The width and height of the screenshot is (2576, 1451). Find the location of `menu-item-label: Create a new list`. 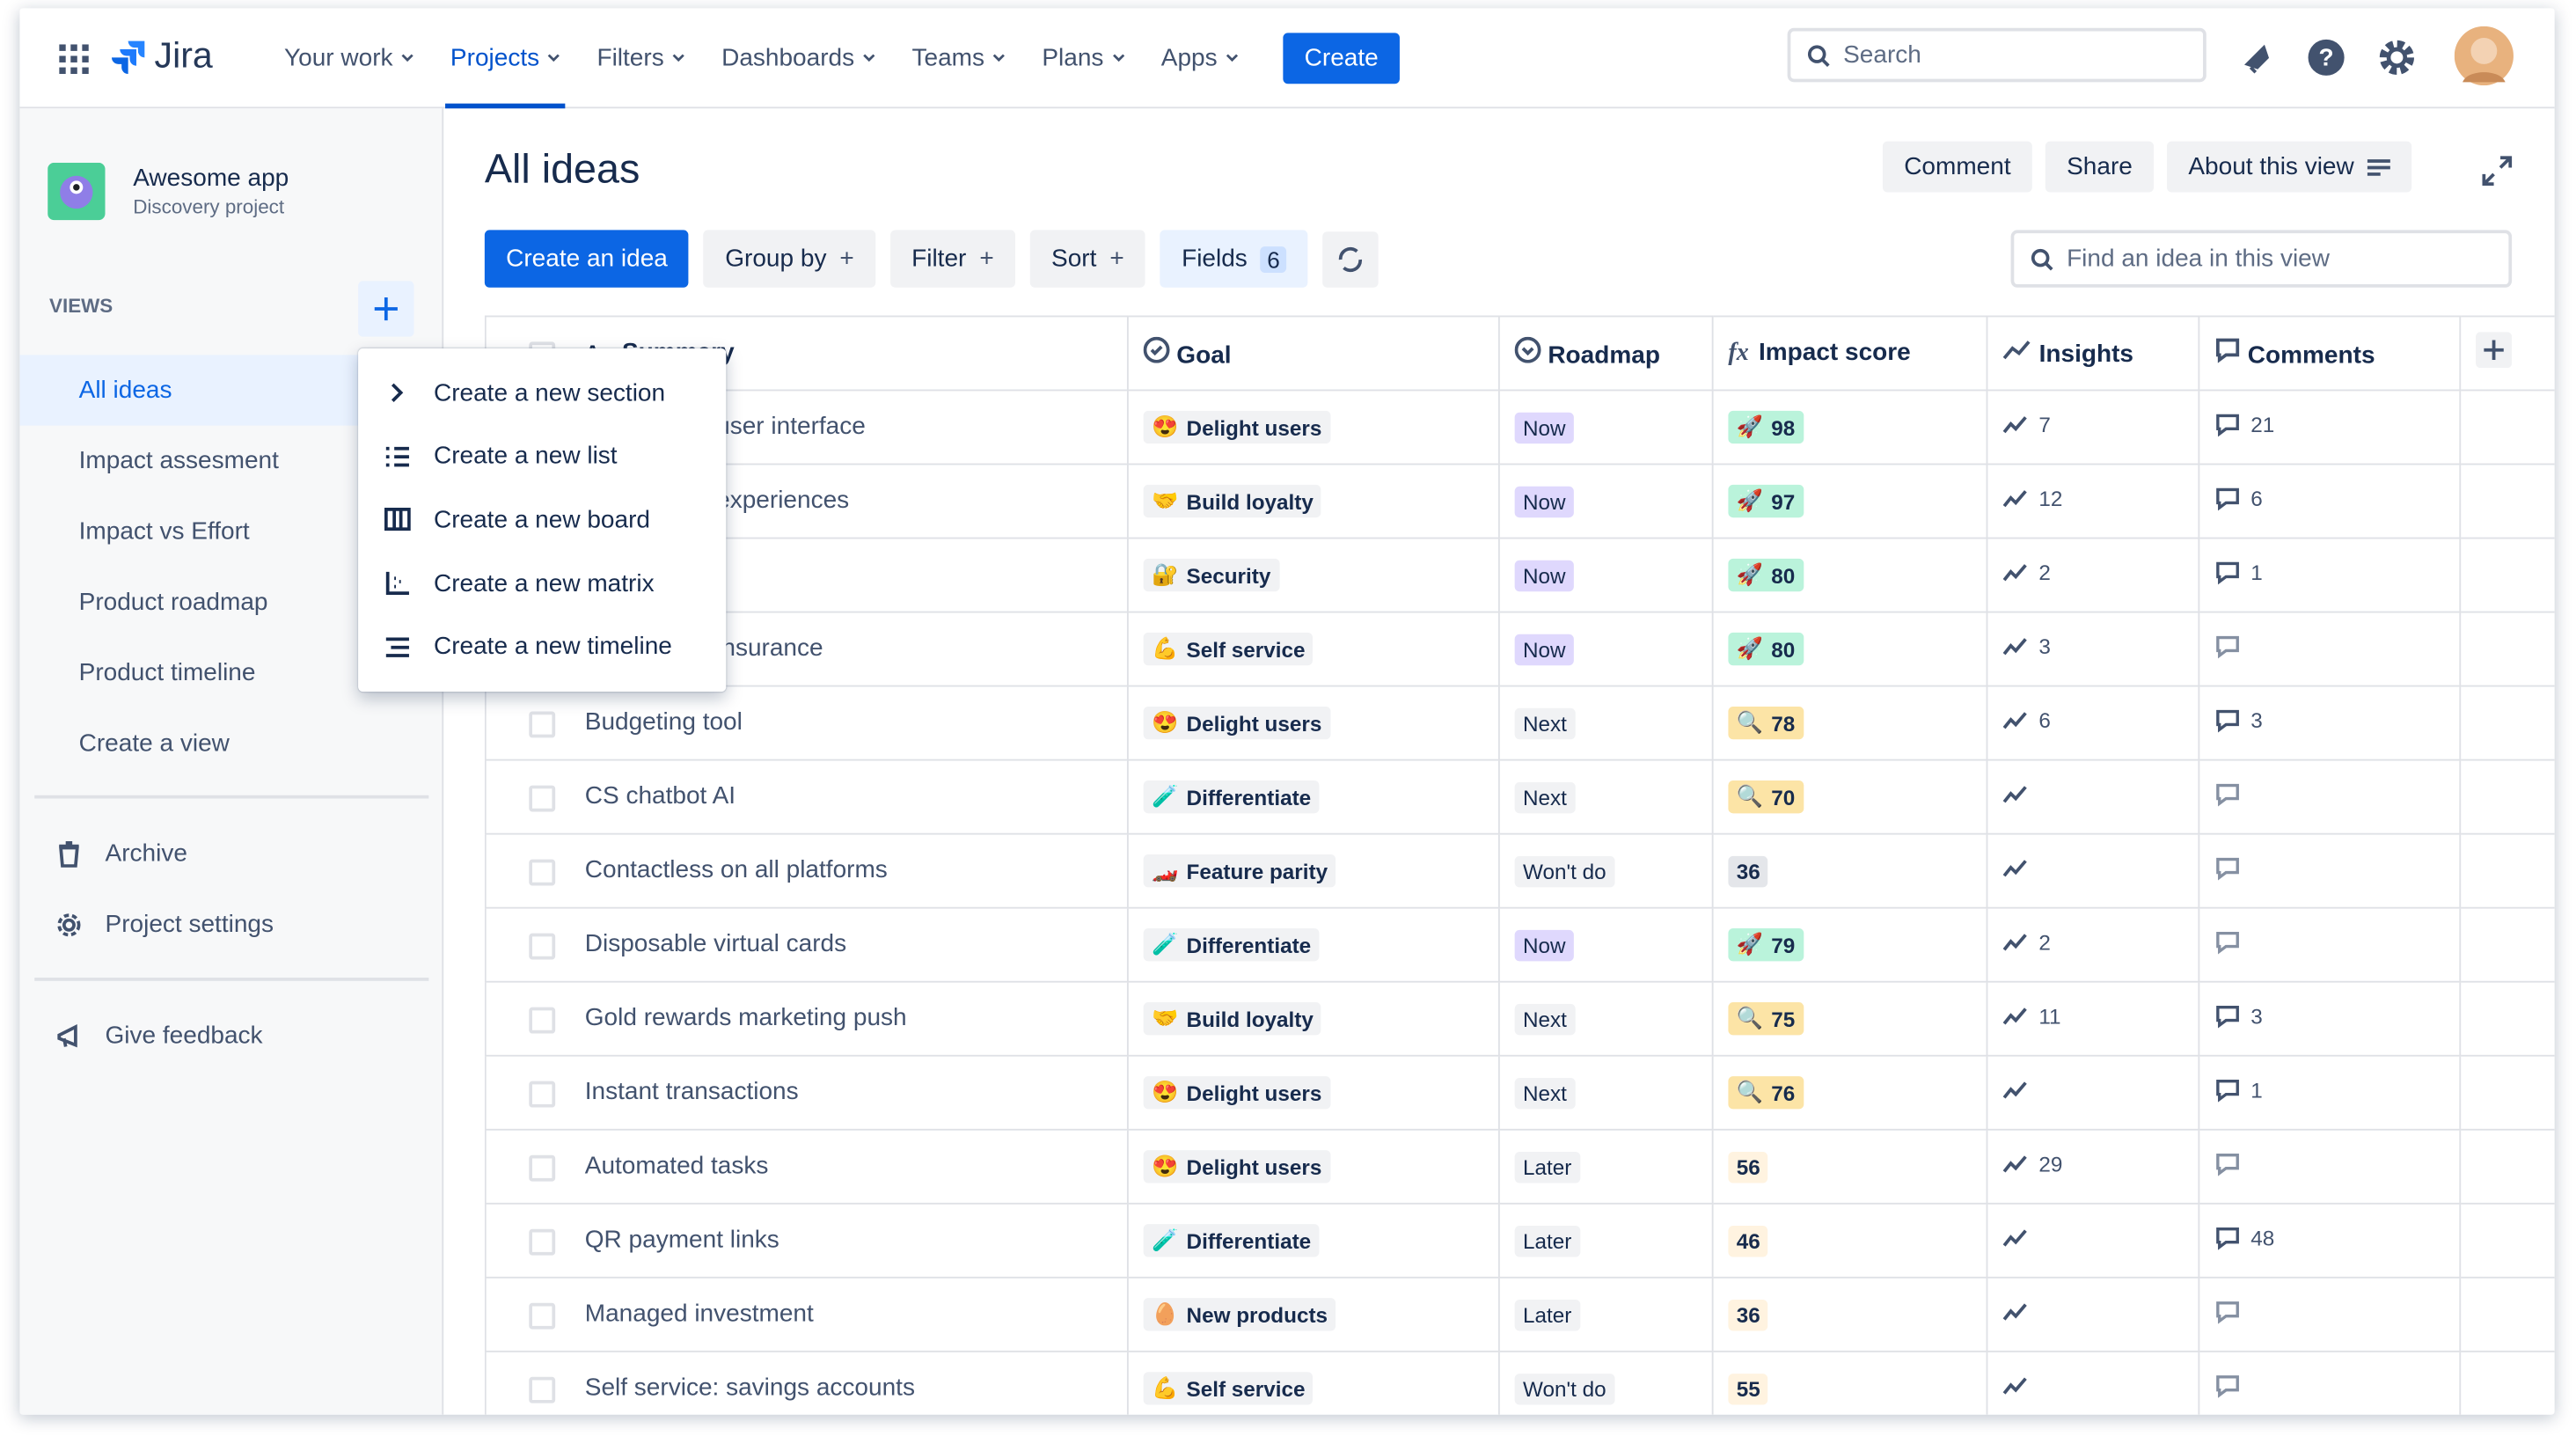

menu-item-label: Create a new list is located at coordinates (525, 457).